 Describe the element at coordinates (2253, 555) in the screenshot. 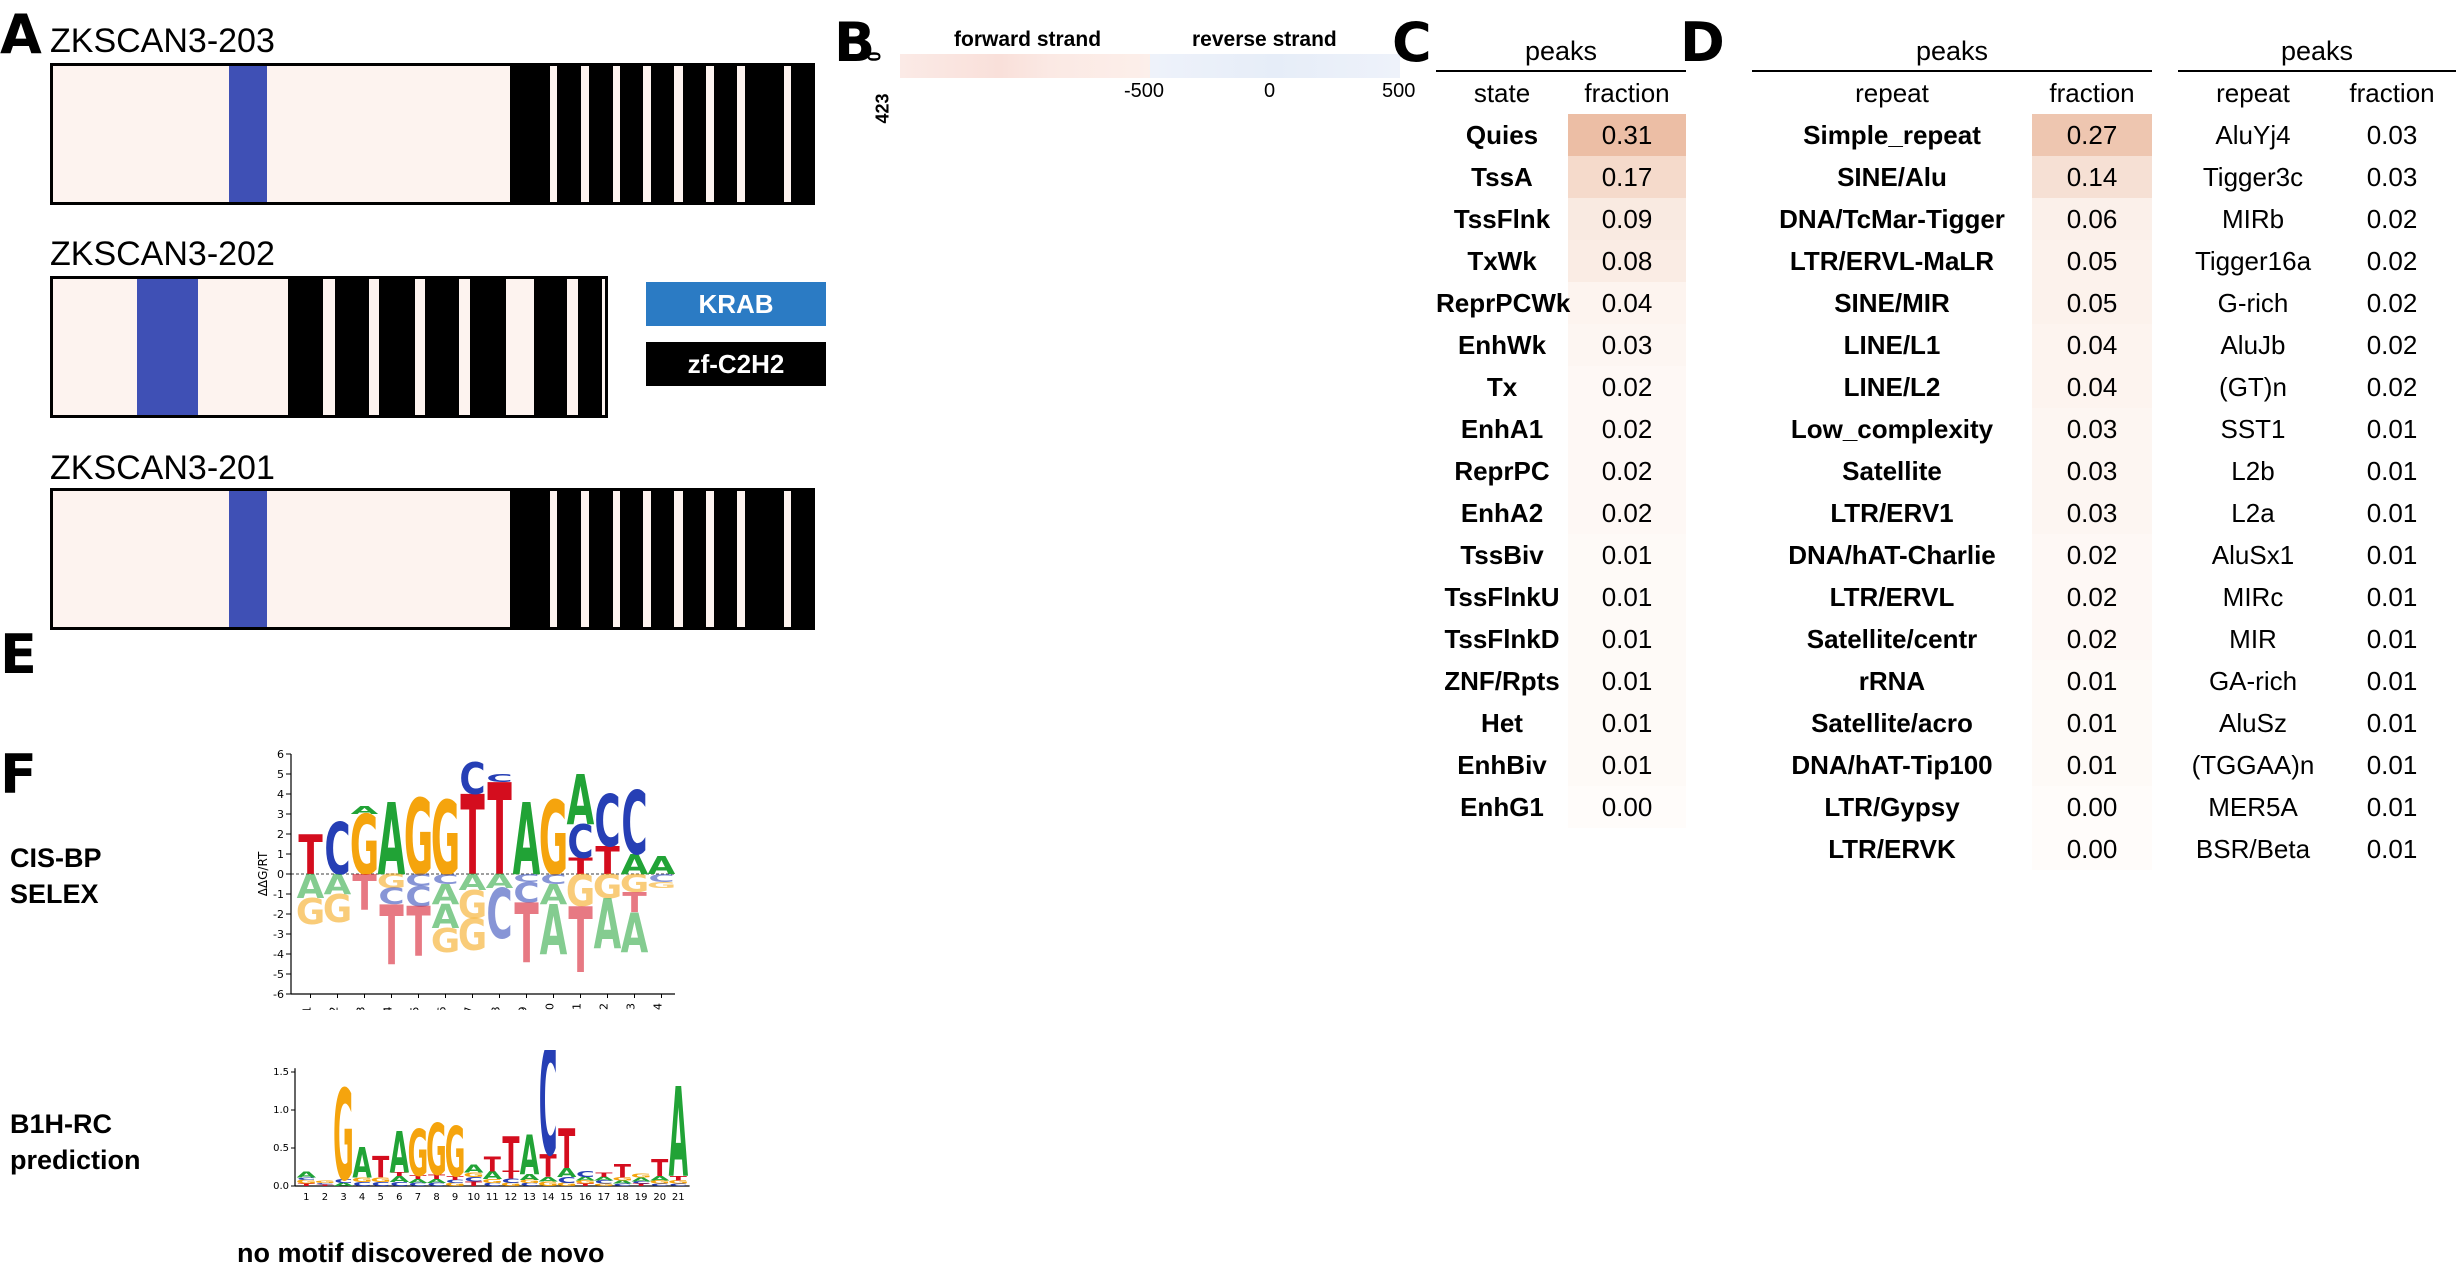

I see `row-label: AluSx1` at that location.